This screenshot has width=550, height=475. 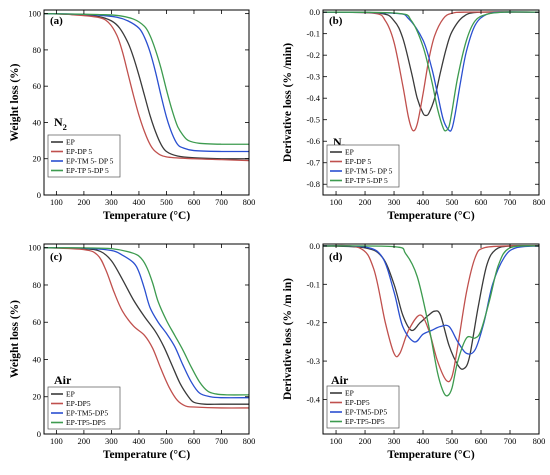 What do you see at coordinates (336, 257) in the screenshot?
I see `panel-label: (d)` at bounding box center [336, 257].